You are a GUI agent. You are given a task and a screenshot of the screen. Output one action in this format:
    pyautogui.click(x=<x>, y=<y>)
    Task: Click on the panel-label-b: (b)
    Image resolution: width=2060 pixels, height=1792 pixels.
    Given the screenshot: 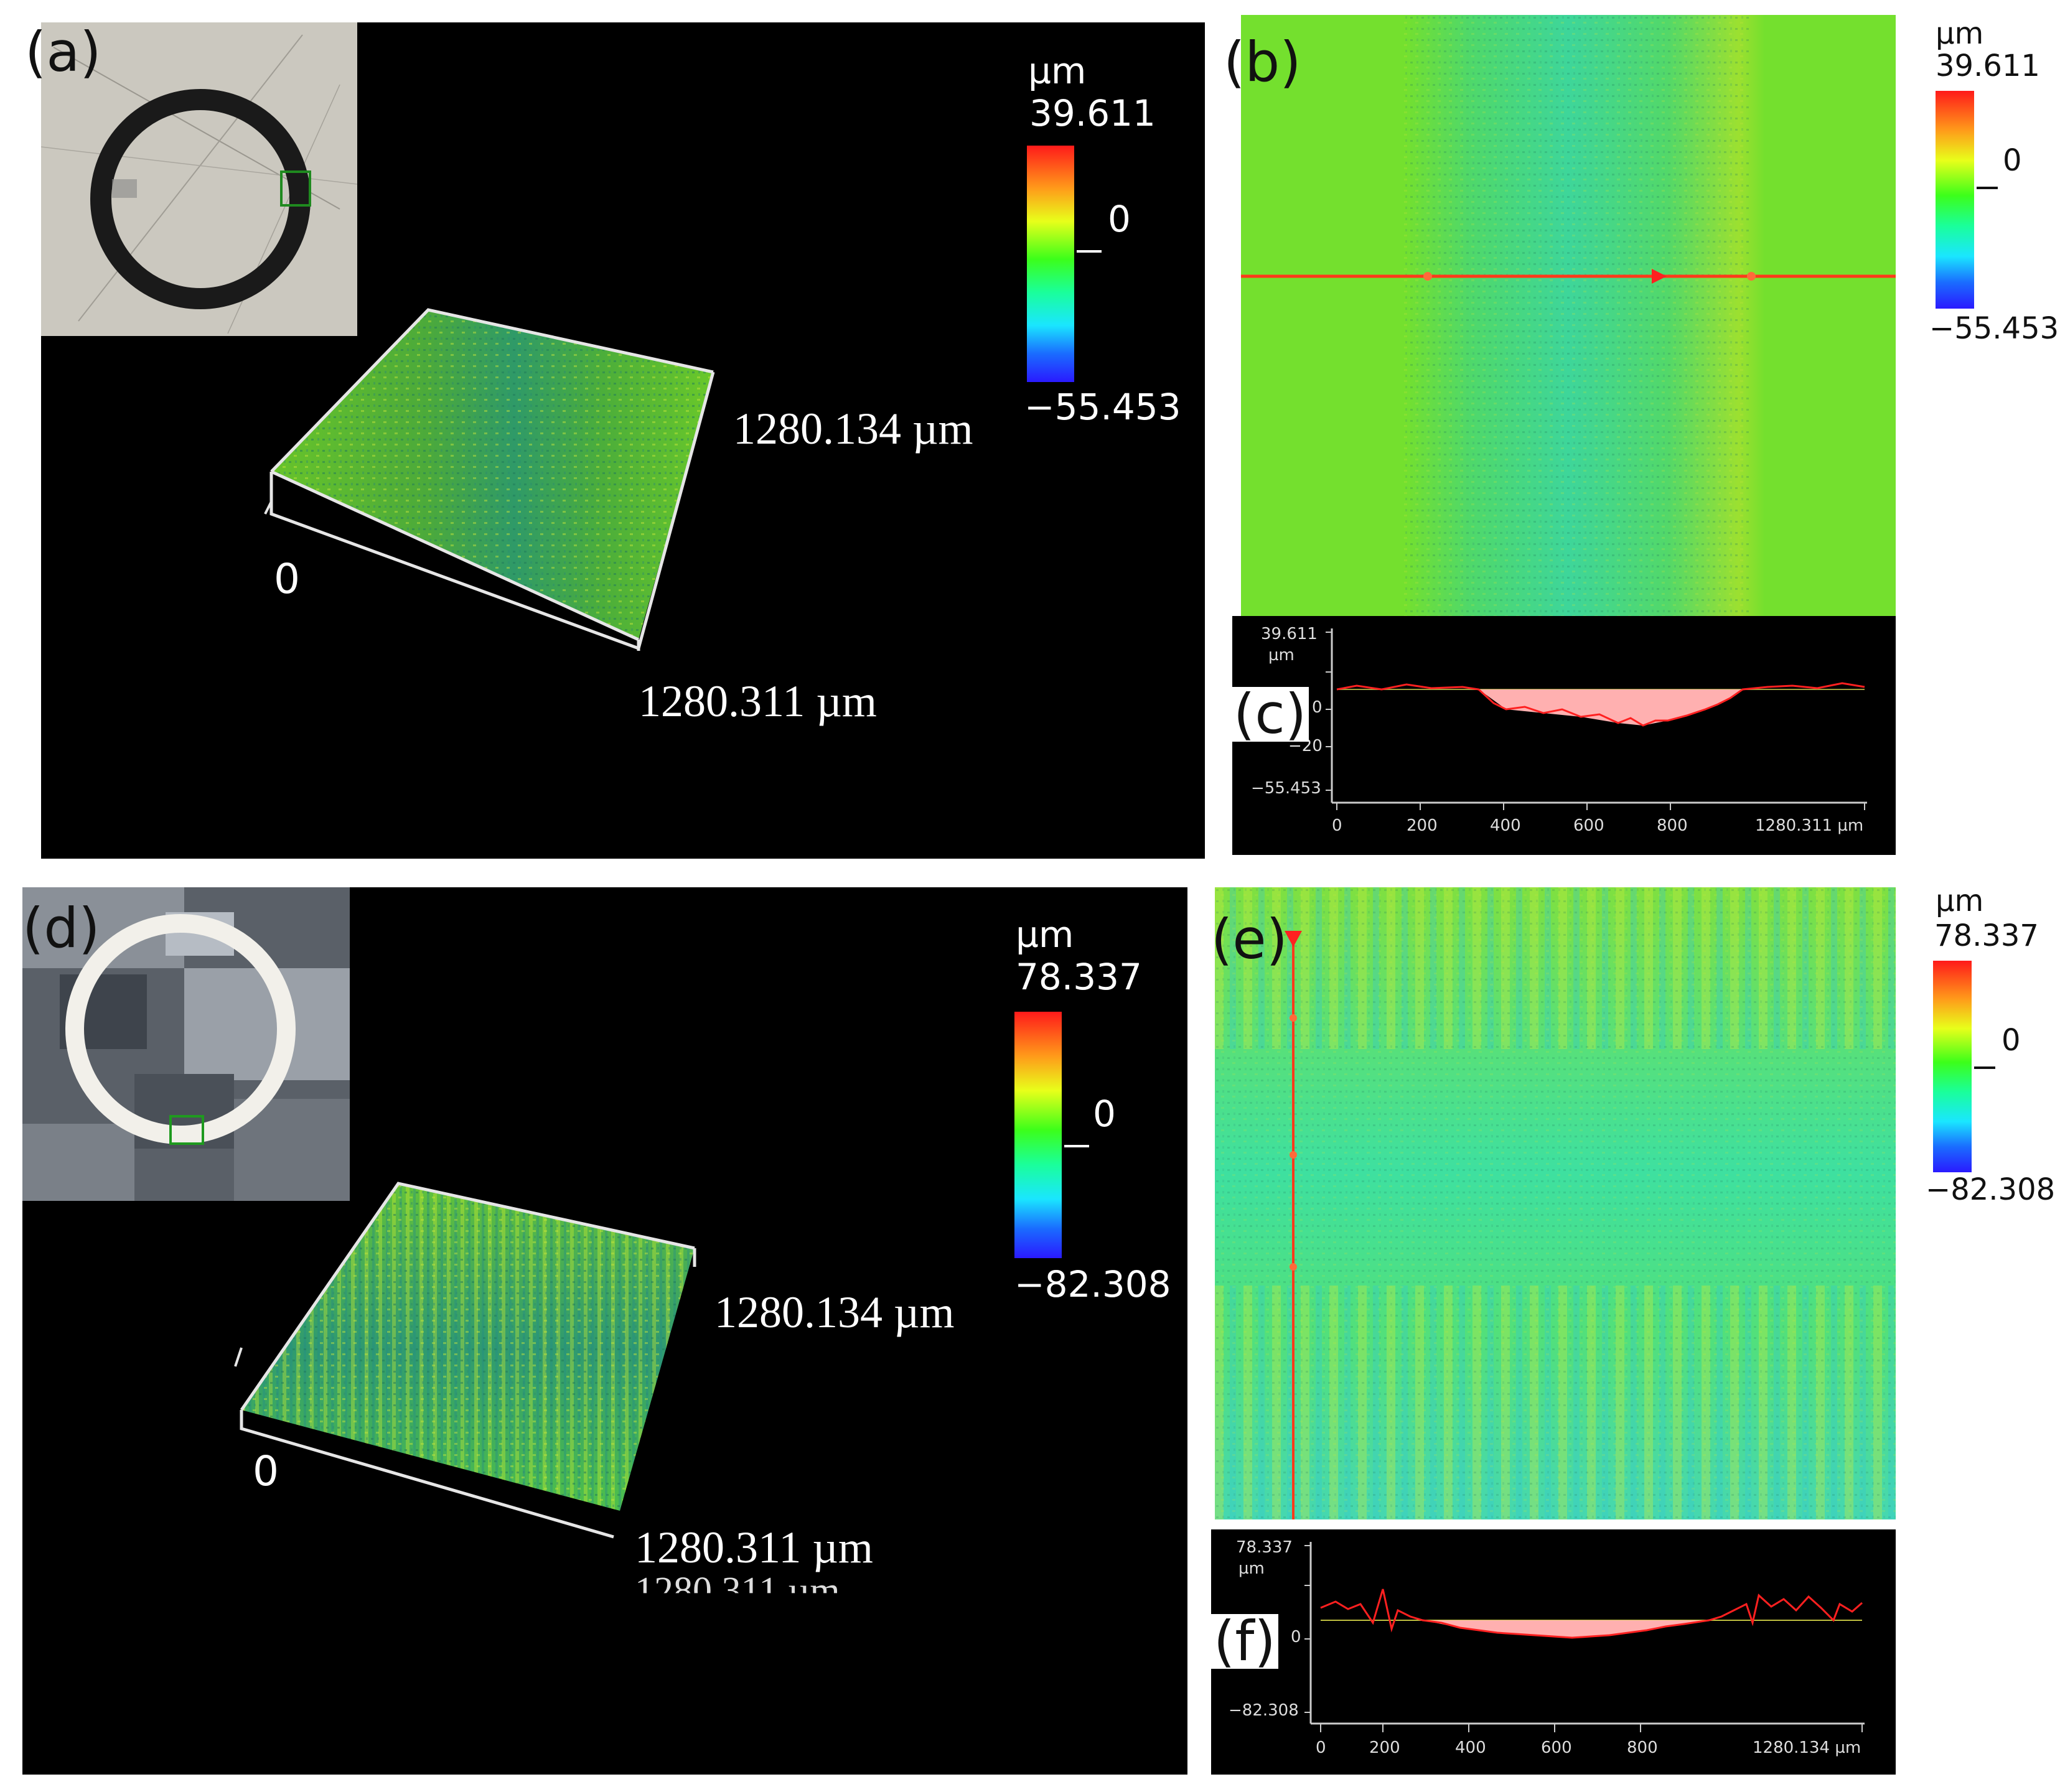 What is the action you would take?
    pyautogui.click(x=1262, y=62)
    